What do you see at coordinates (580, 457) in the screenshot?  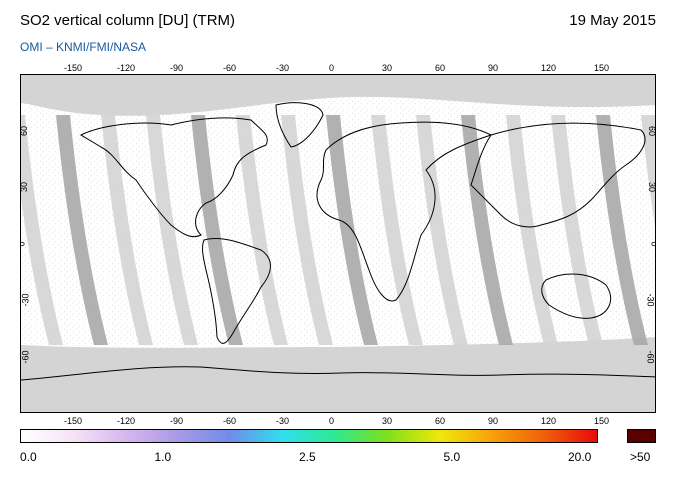 I see `color-scale-label: 20.0` at bounding box center [580, 457].